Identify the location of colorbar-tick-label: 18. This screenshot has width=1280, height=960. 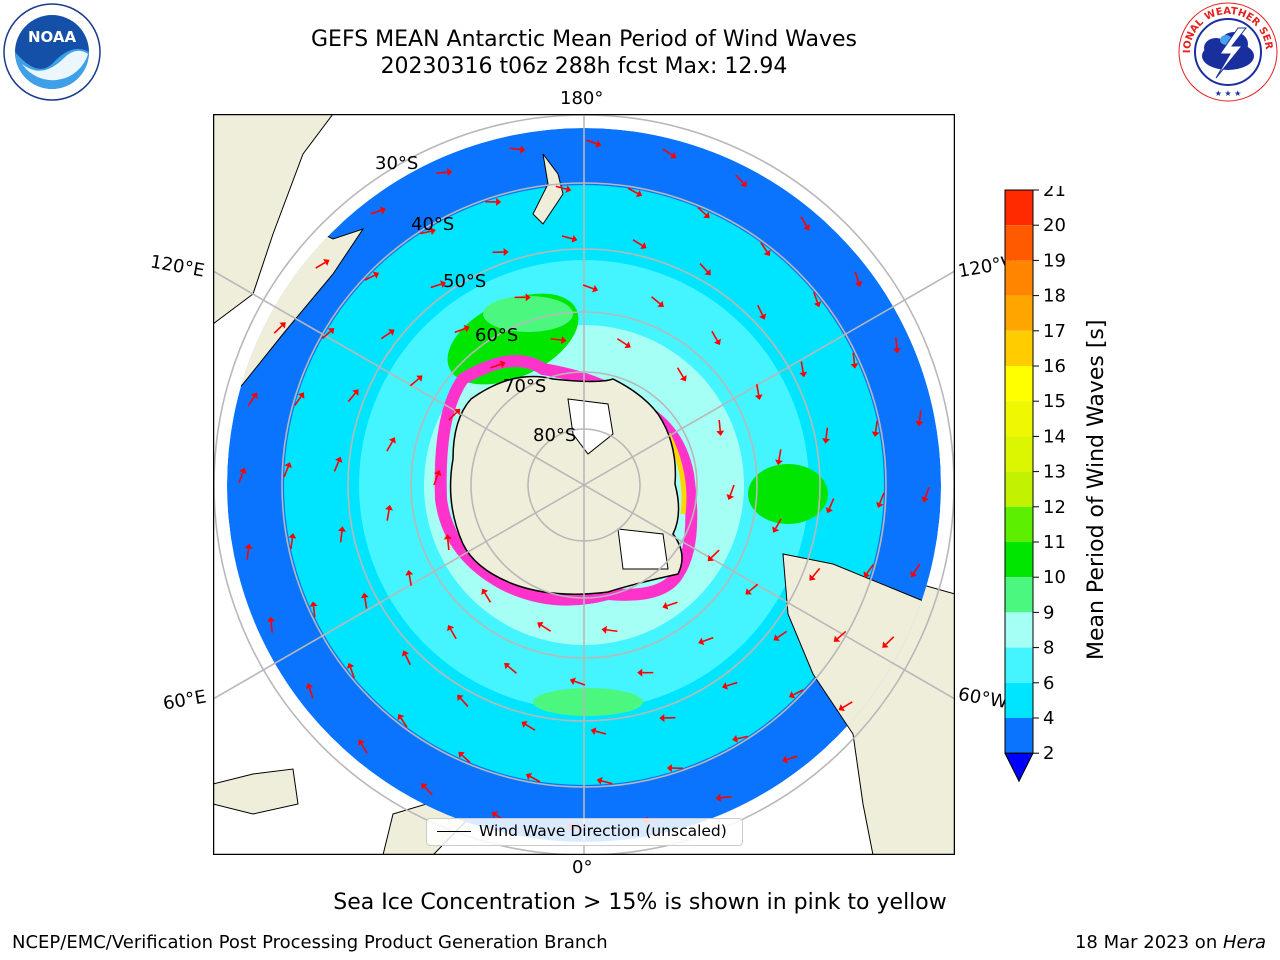
(1054, 296).